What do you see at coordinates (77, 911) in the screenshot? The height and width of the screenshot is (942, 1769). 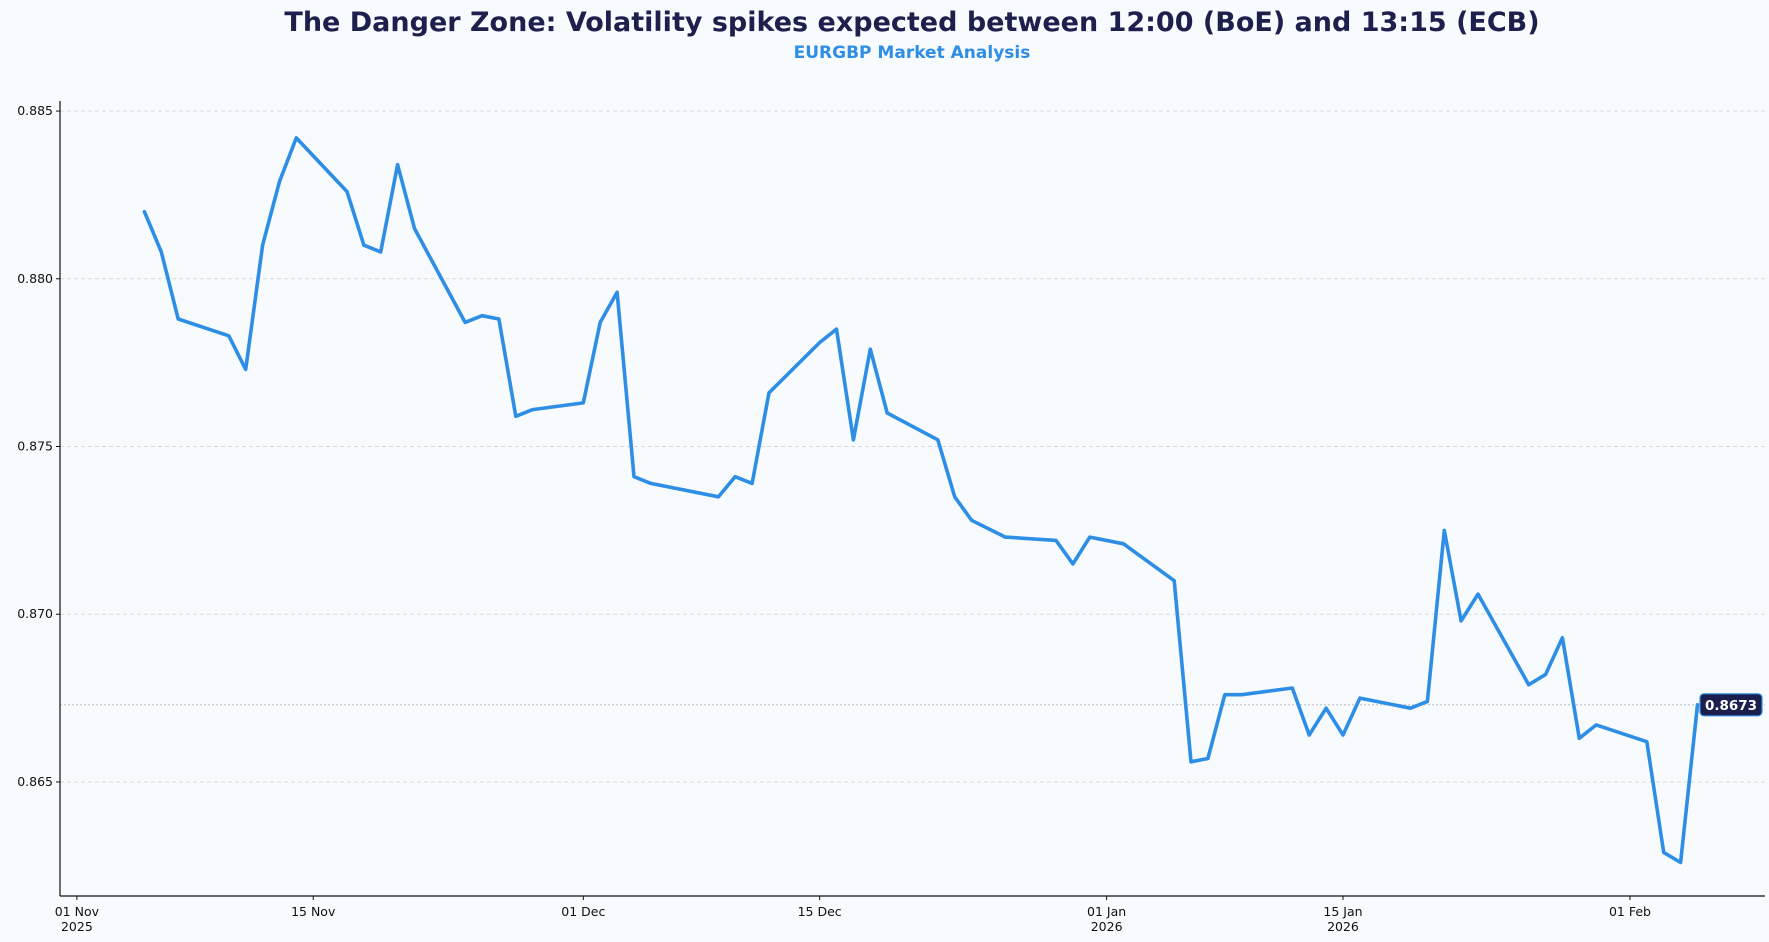 I see `x-tick-label: 01 Nov` at bounding box center [77, 911].